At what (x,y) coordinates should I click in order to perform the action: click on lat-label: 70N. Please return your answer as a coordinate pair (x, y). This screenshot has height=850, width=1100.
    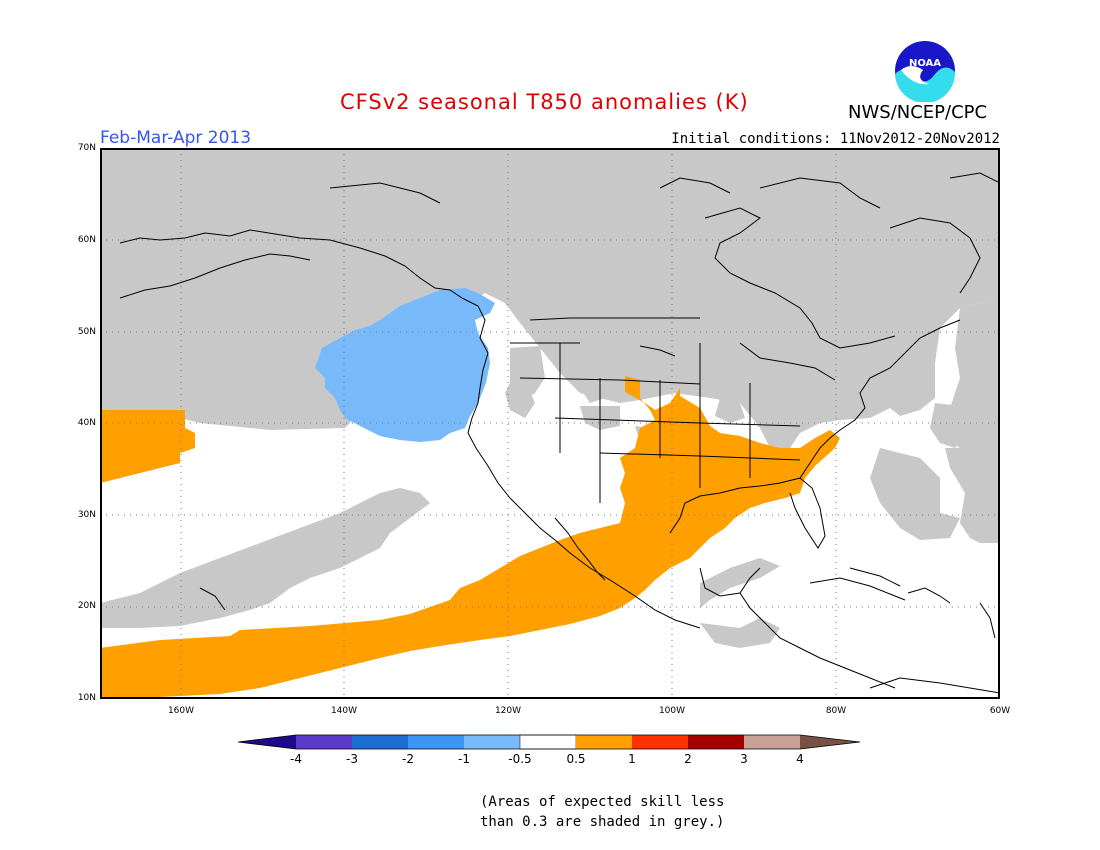
    Looking at the image, I should click on (86, 148).